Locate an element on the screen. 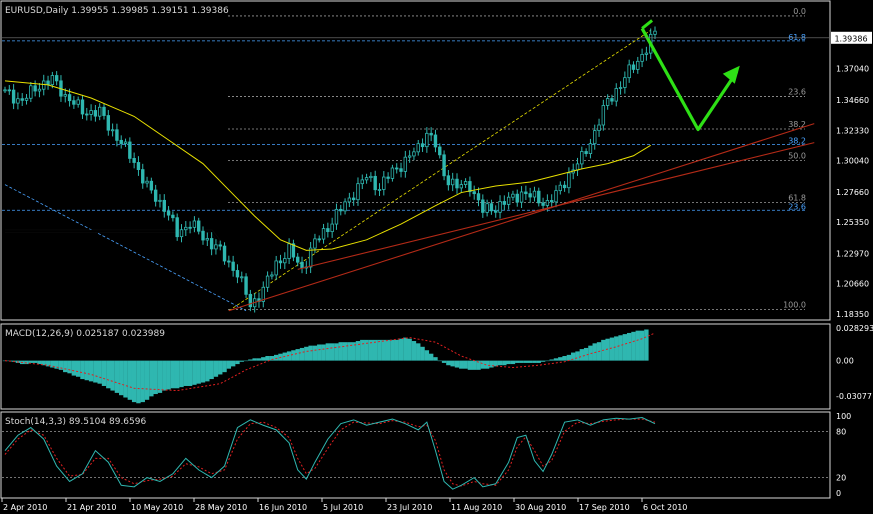 Image resolution: width=873 pixels, height=514 pixels. x-label-7: 11 Aug 2010 is located at coordinates (476, 507).